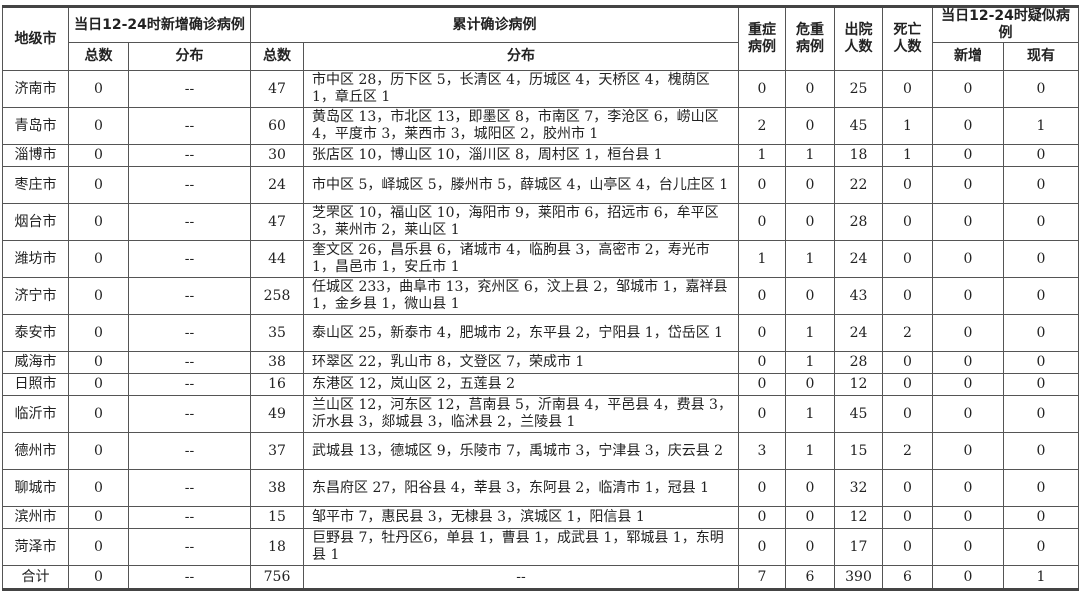  What do you see at coordinates (858, 185) in the screenshot?
I see `cell-discharged: 22` at bounding box center [858, 185].